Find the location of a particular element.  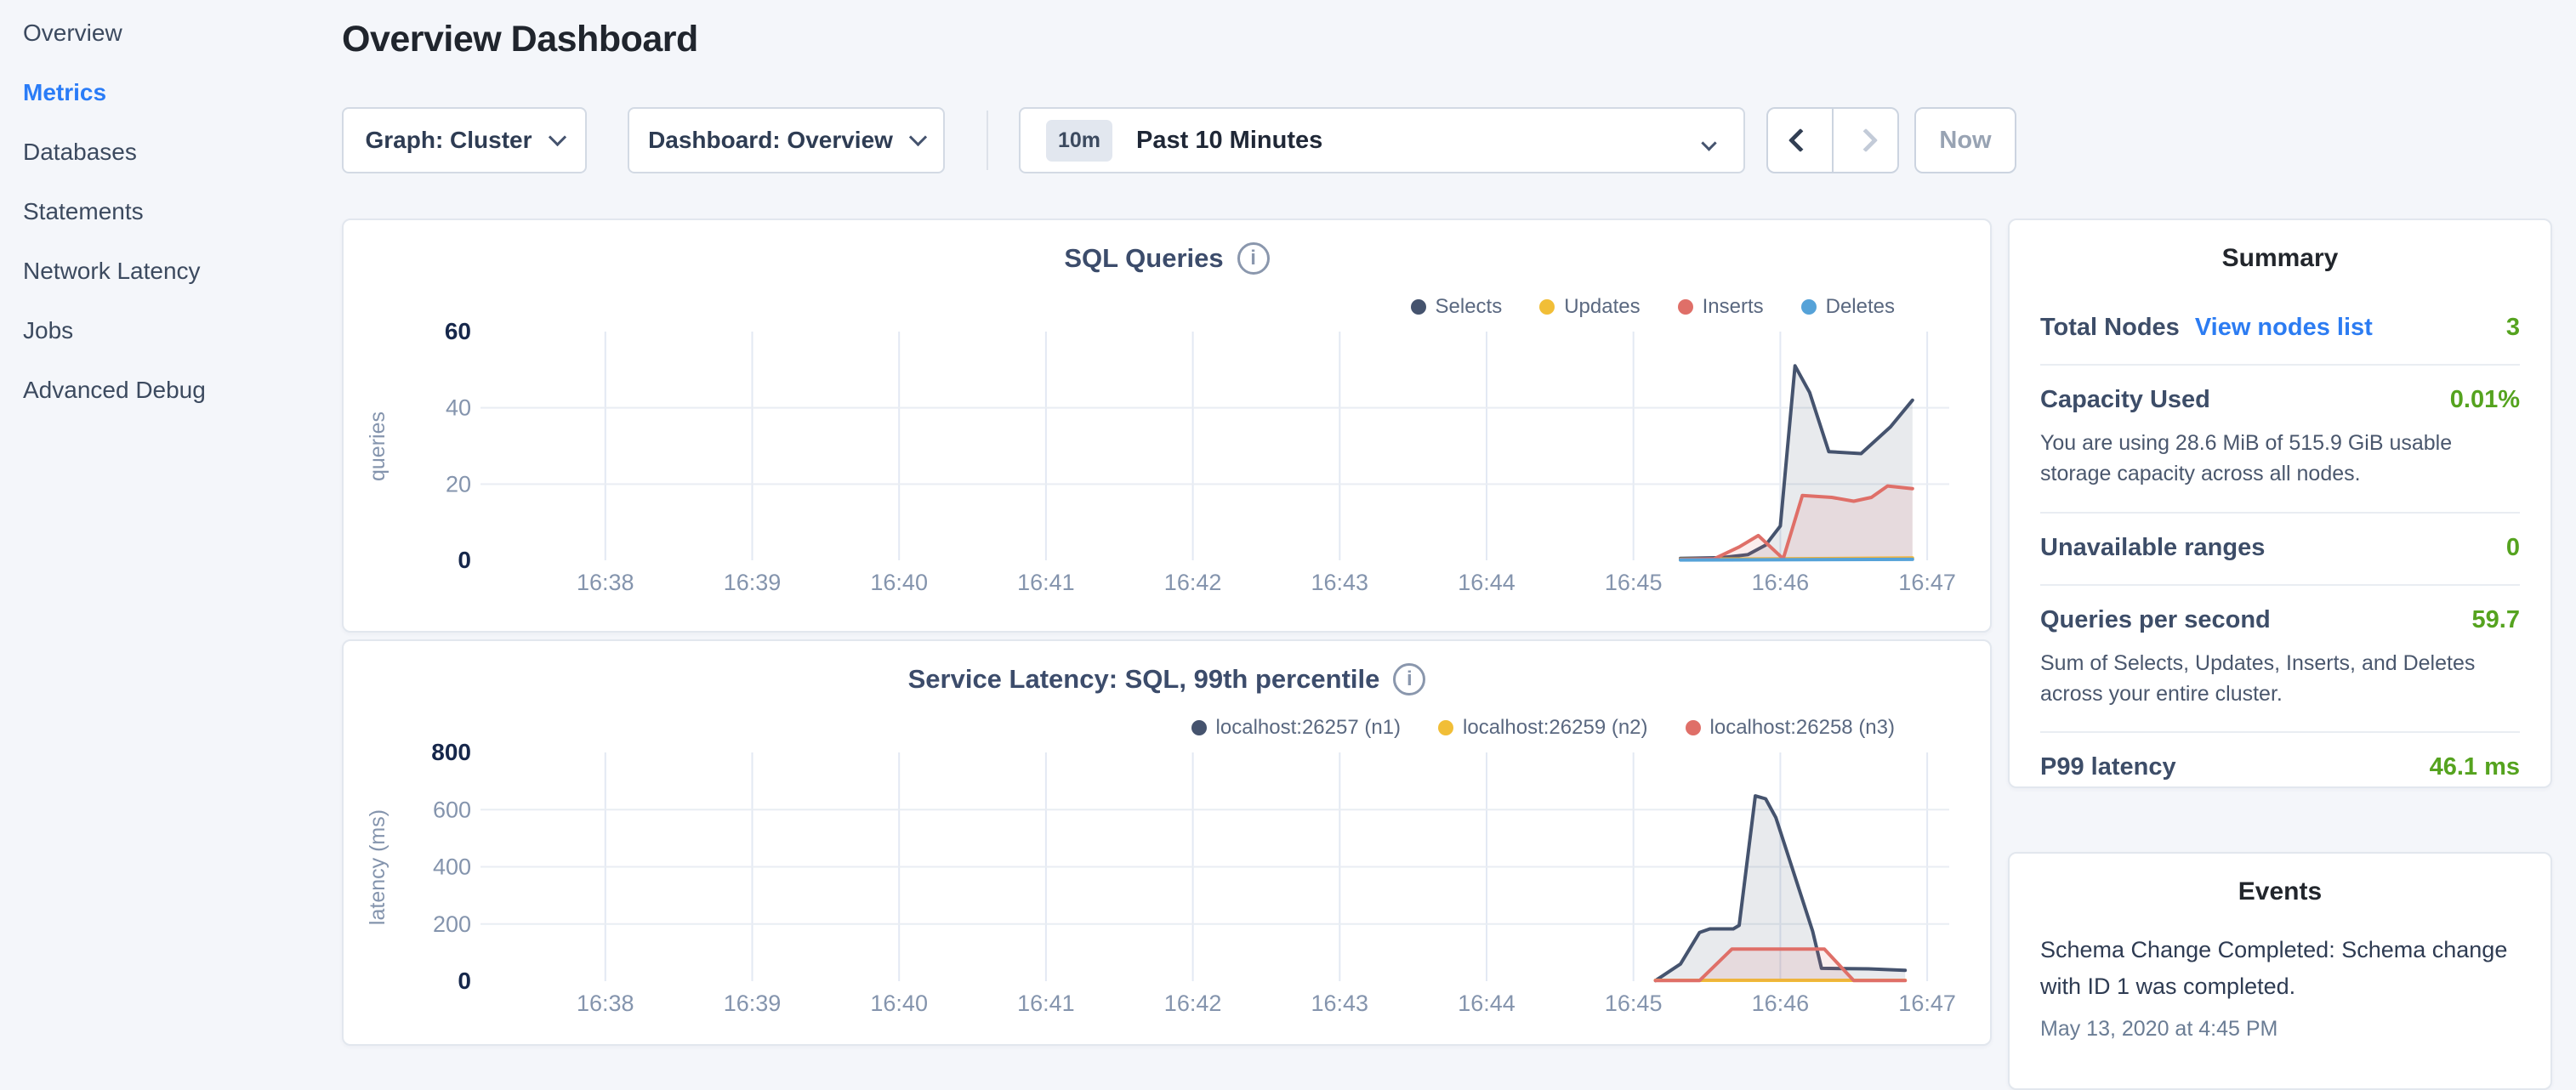

legend-item: localhost:26257 (n1) is located at coordinates (1296, 728).